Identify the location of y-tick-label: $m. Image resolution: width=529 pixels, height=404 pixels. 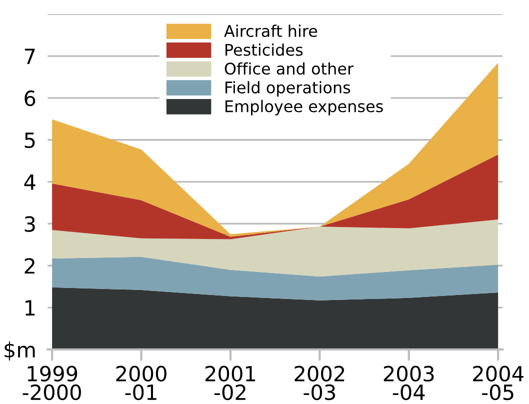
(19, 351).